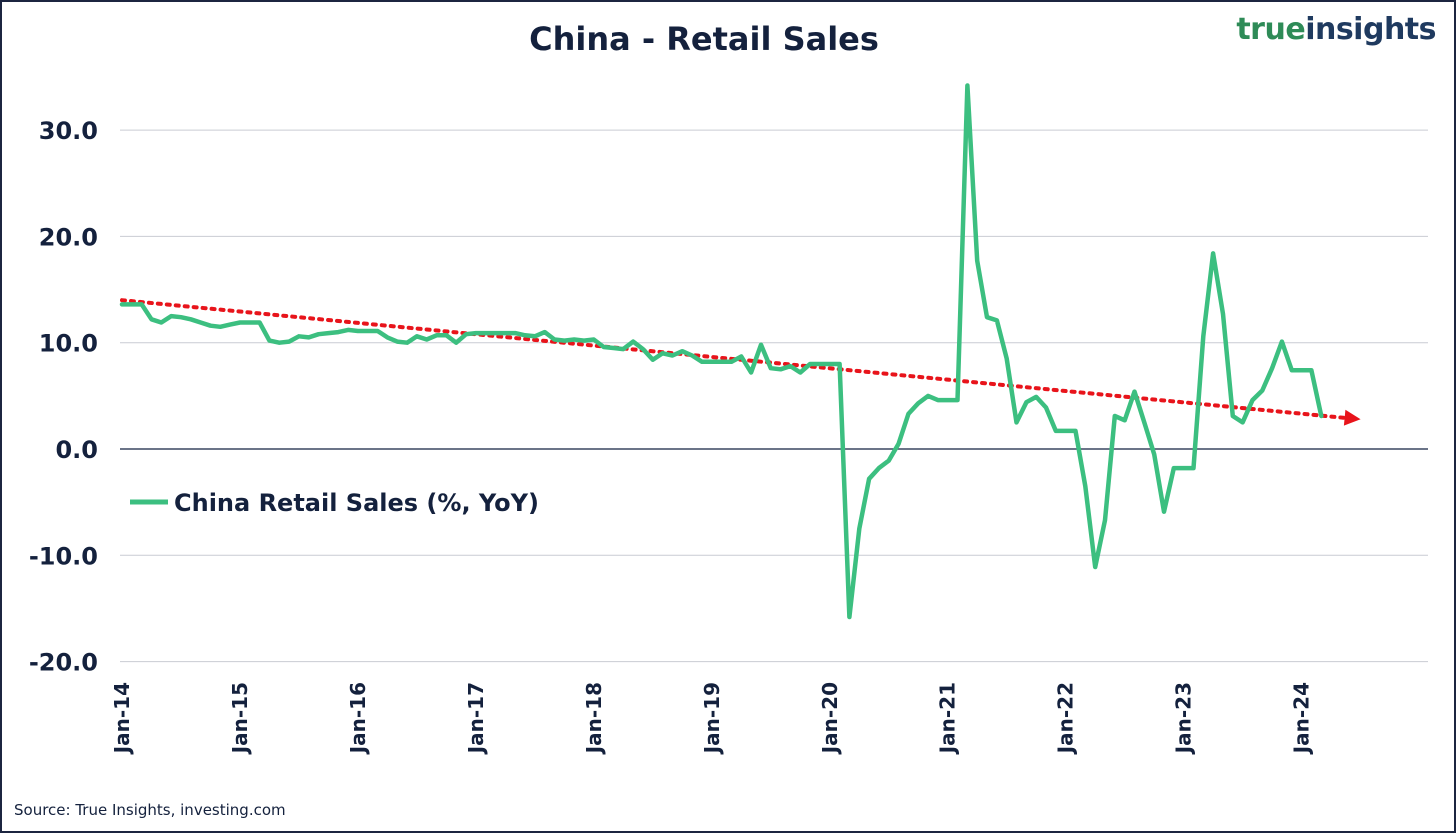 This screenshot has width=1456, height=833. I want to click on x-tick-label: Jan-21, so click(948, 718).